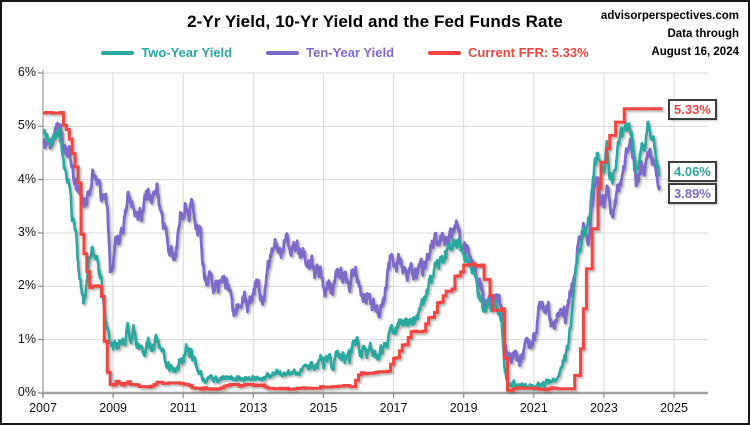 The height and width of the screenshot is (425, 750). What do you see at coordinates (113, 408) in the screenshot?
I see `x-axis-label: 2009` at bounding box center [113, 408].